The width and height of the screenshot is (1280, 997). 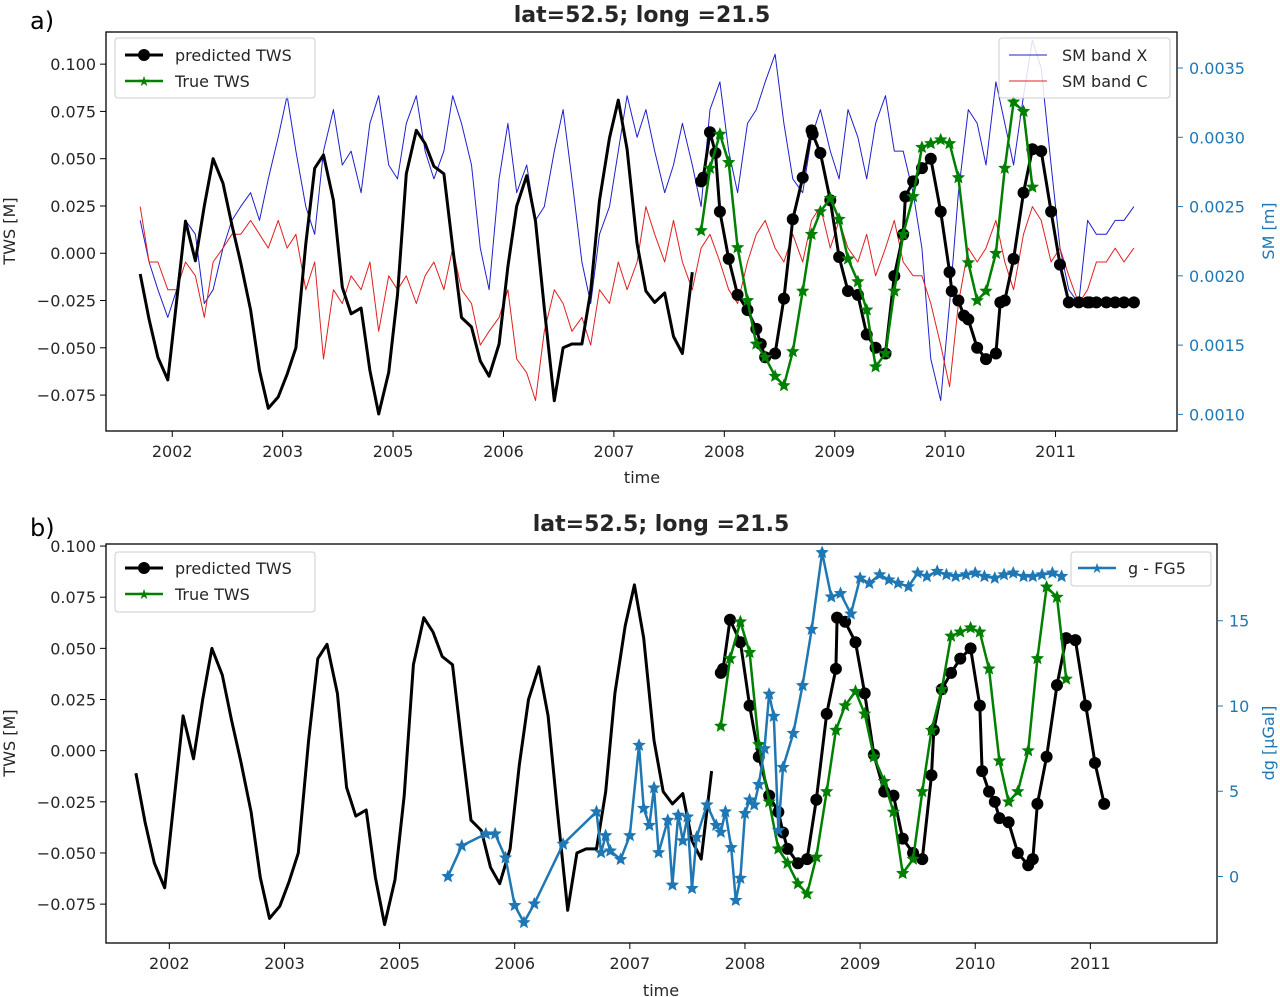 I want to click on chart-b-xlabel: time, so click(x=661, y=989).